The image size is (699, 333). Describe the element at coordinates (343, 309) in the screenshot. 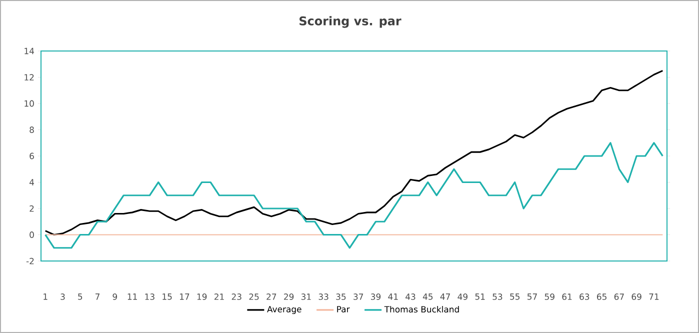

I see `legend-label: Par` at that location.